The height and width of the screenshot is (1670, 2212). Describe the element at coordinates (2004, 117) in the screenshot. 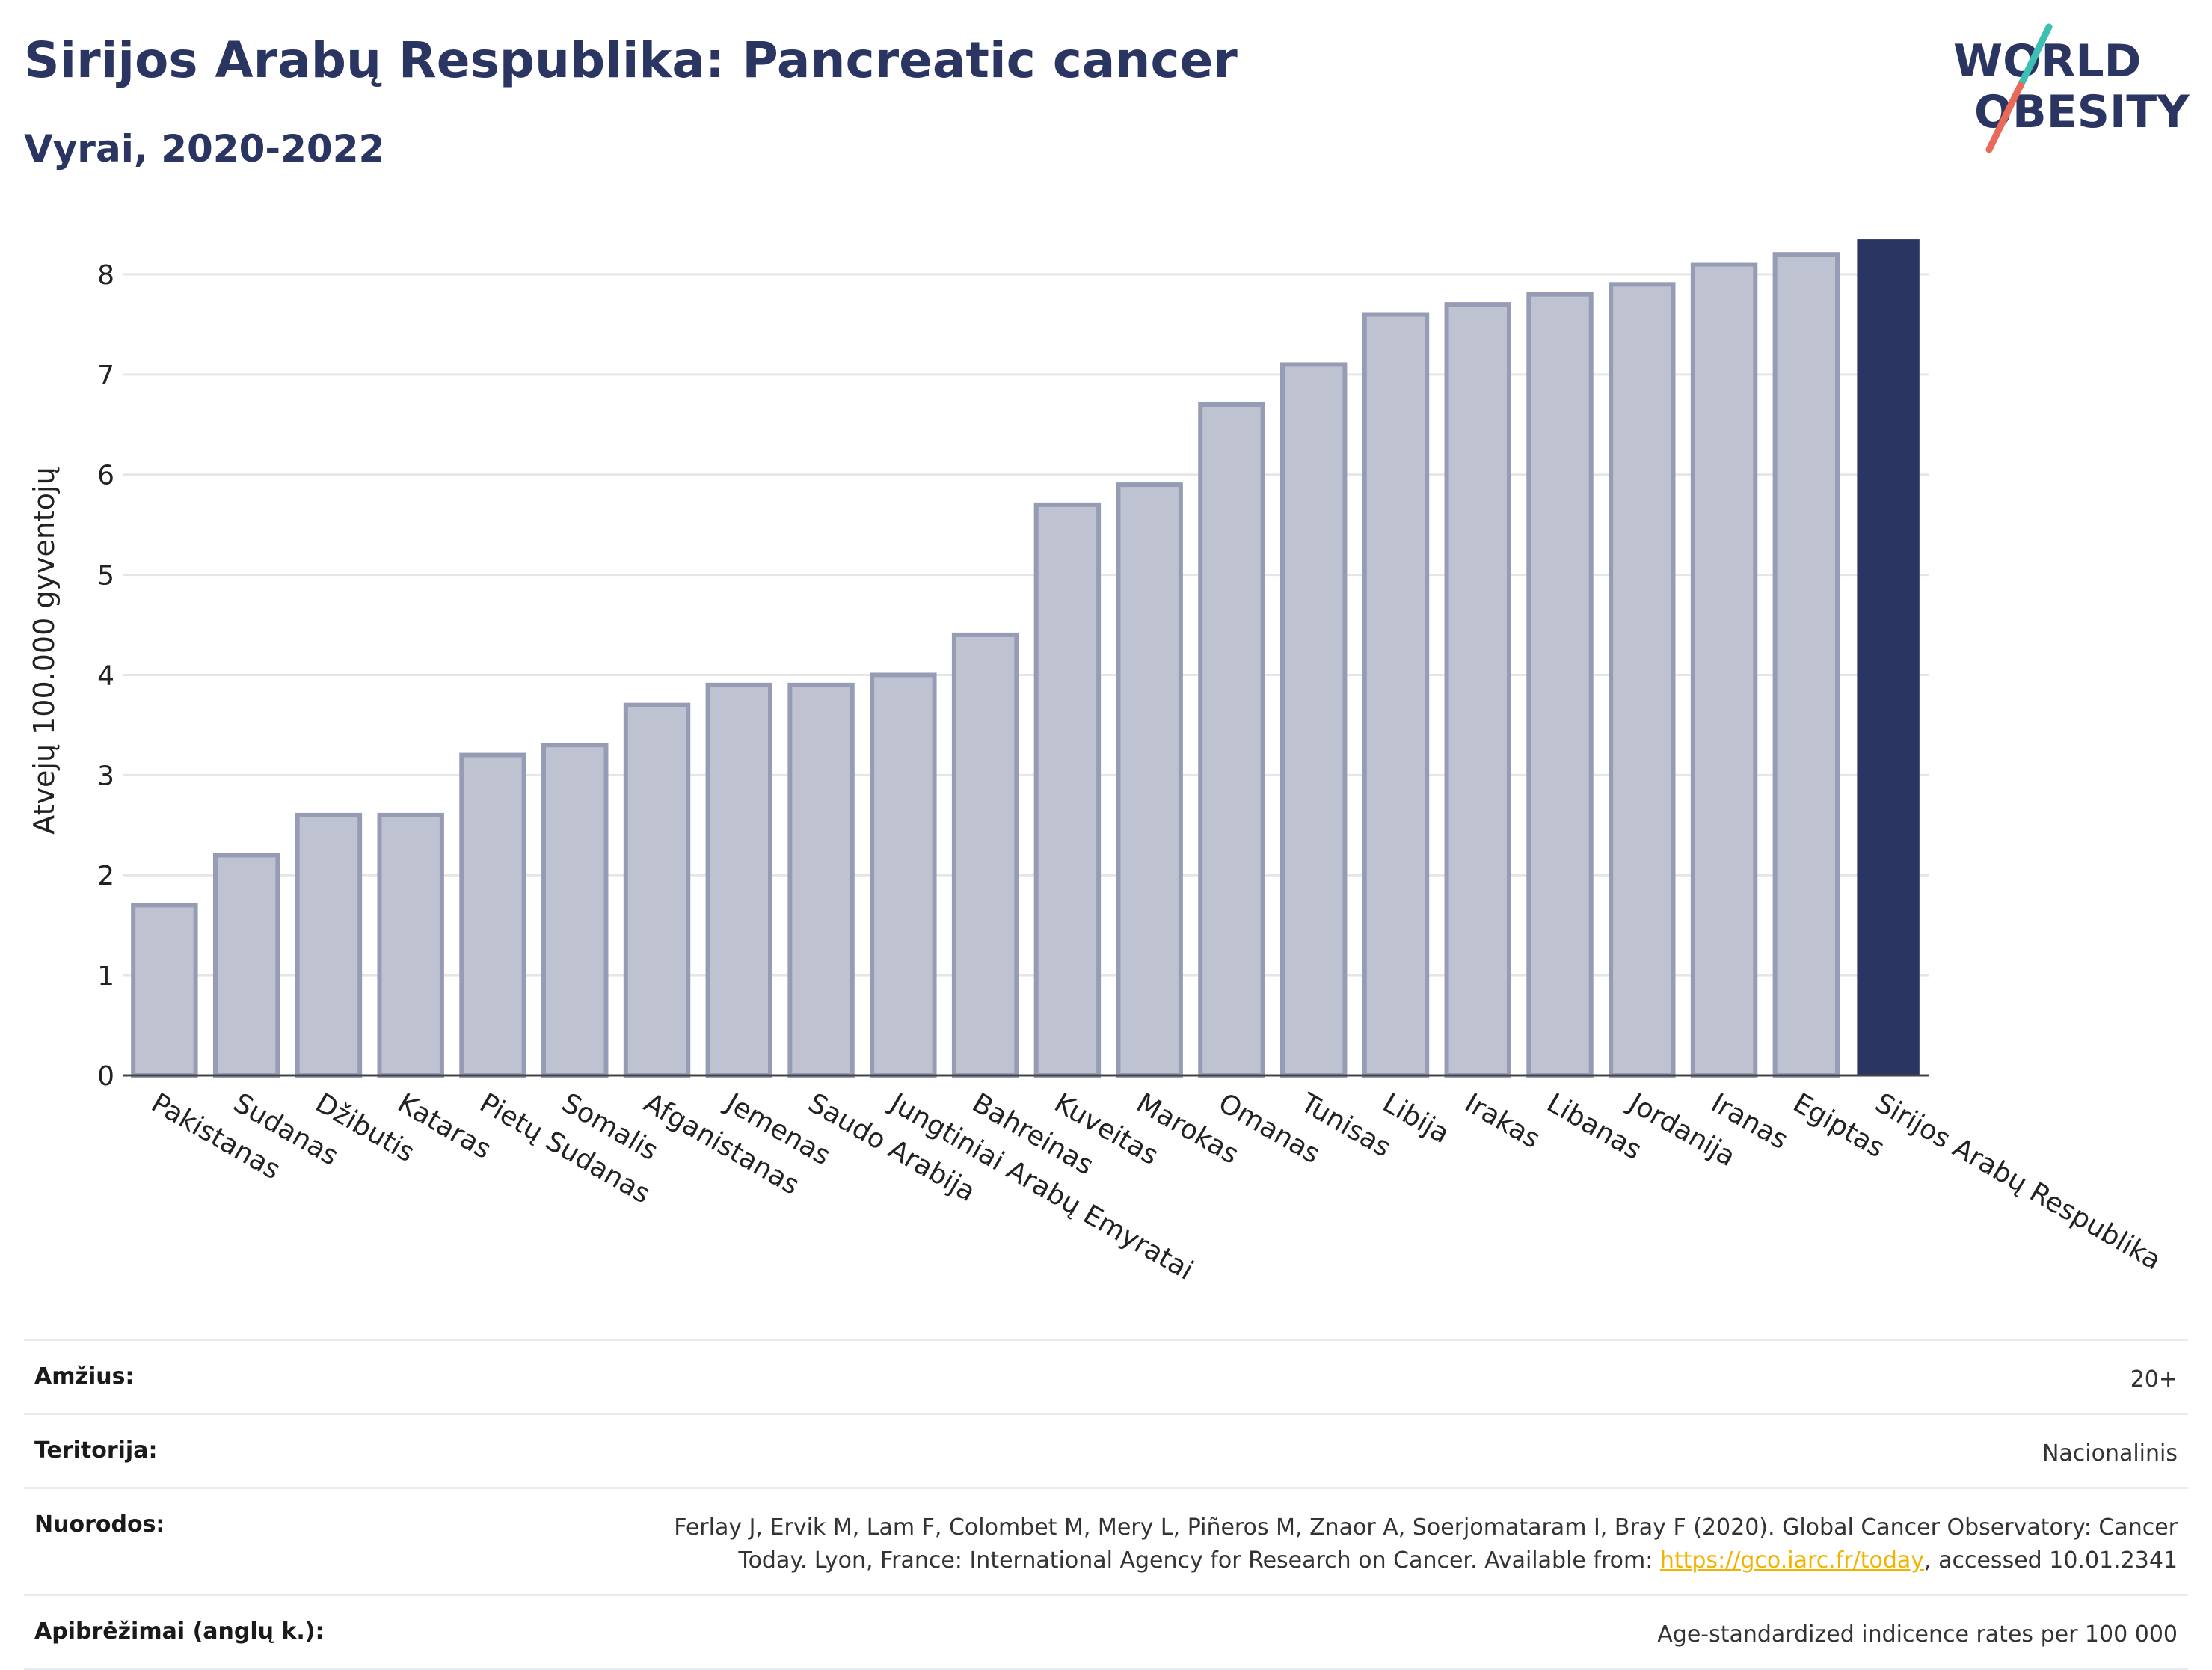

I see `logo-slash-red` at that location.